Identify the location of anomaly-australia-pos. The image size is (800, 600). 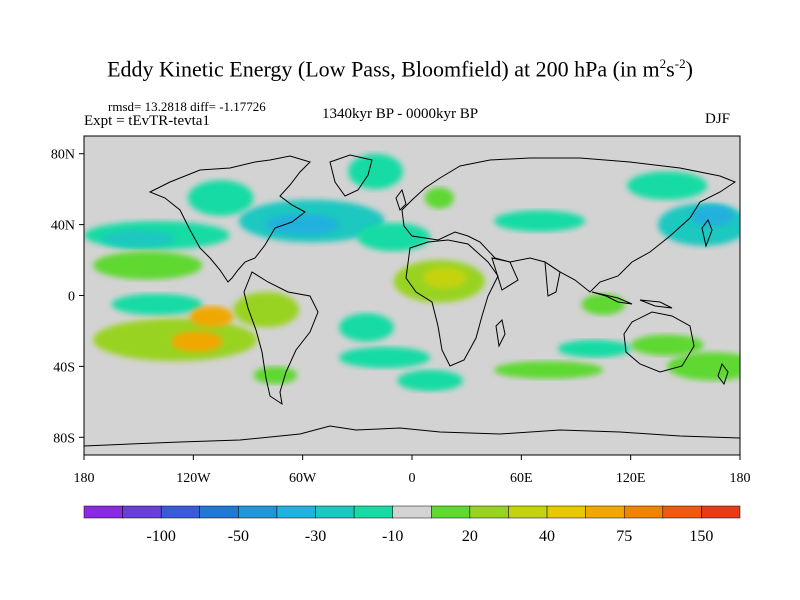
(667, 345).